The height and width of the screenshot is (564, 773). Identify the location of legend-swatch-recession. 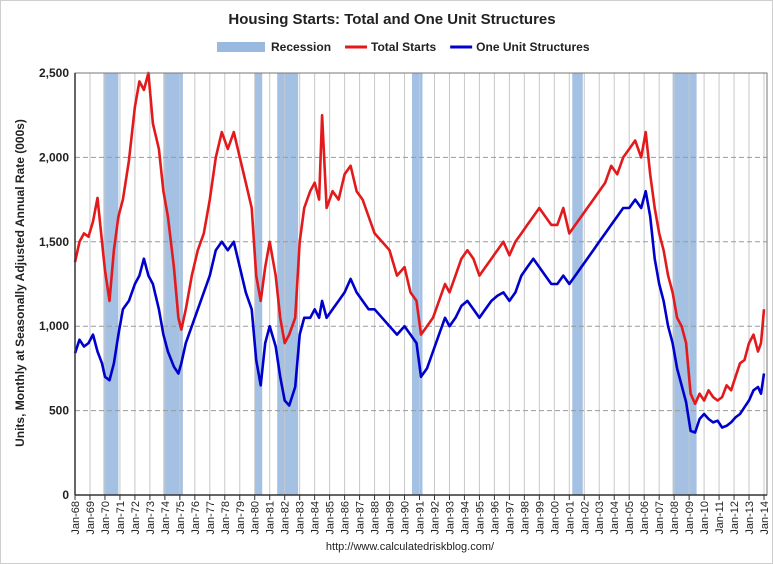
(241, 47).